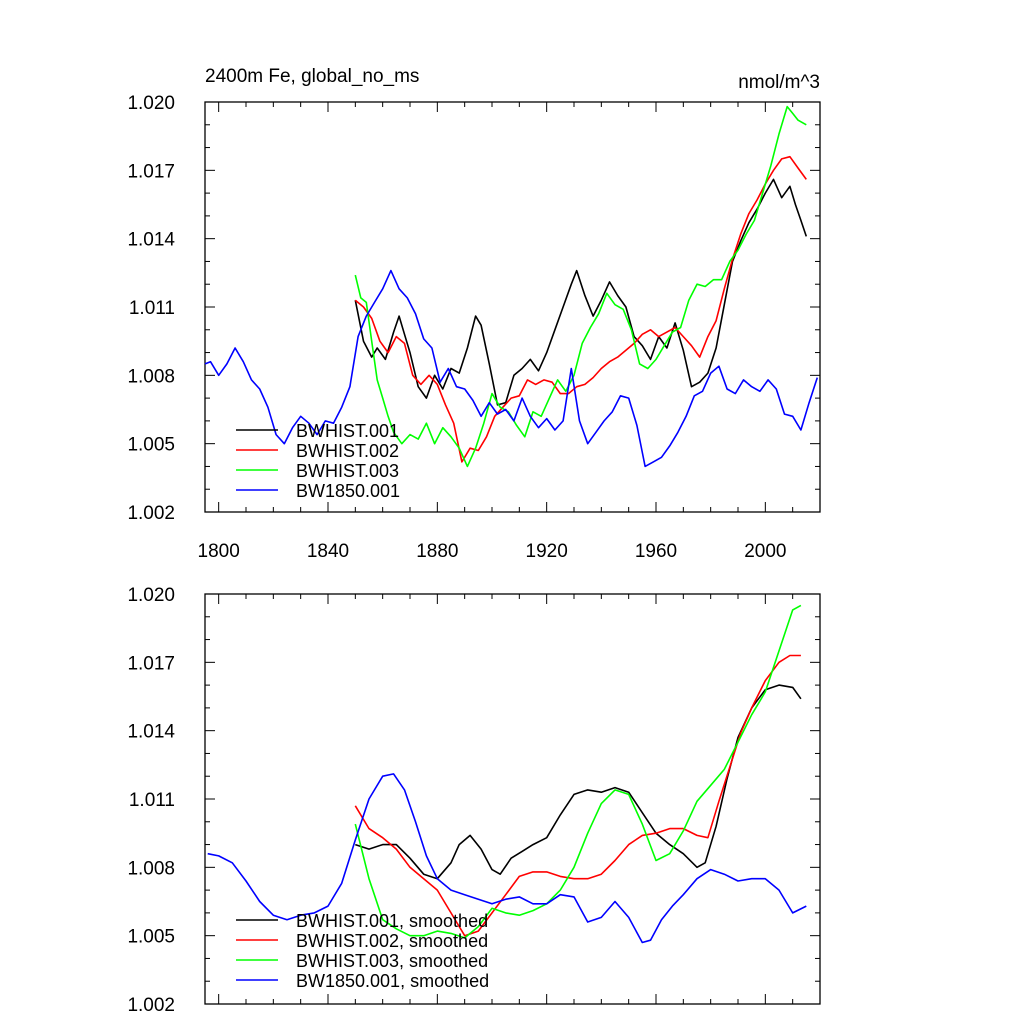  Describe the element at coordinates (219, 551) in the screenshot. I see `x-tick-label: 1800` at that location.